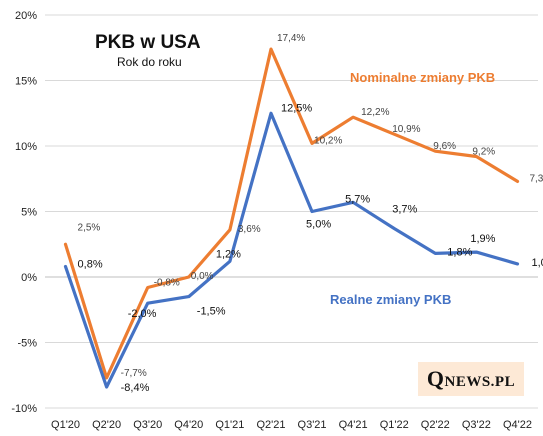 The width and height of the screenshot is (543, 436). Describe the element at coordinates (476, 425) in the screenshot. I see `x-tick-label: Q3'22` at that location.